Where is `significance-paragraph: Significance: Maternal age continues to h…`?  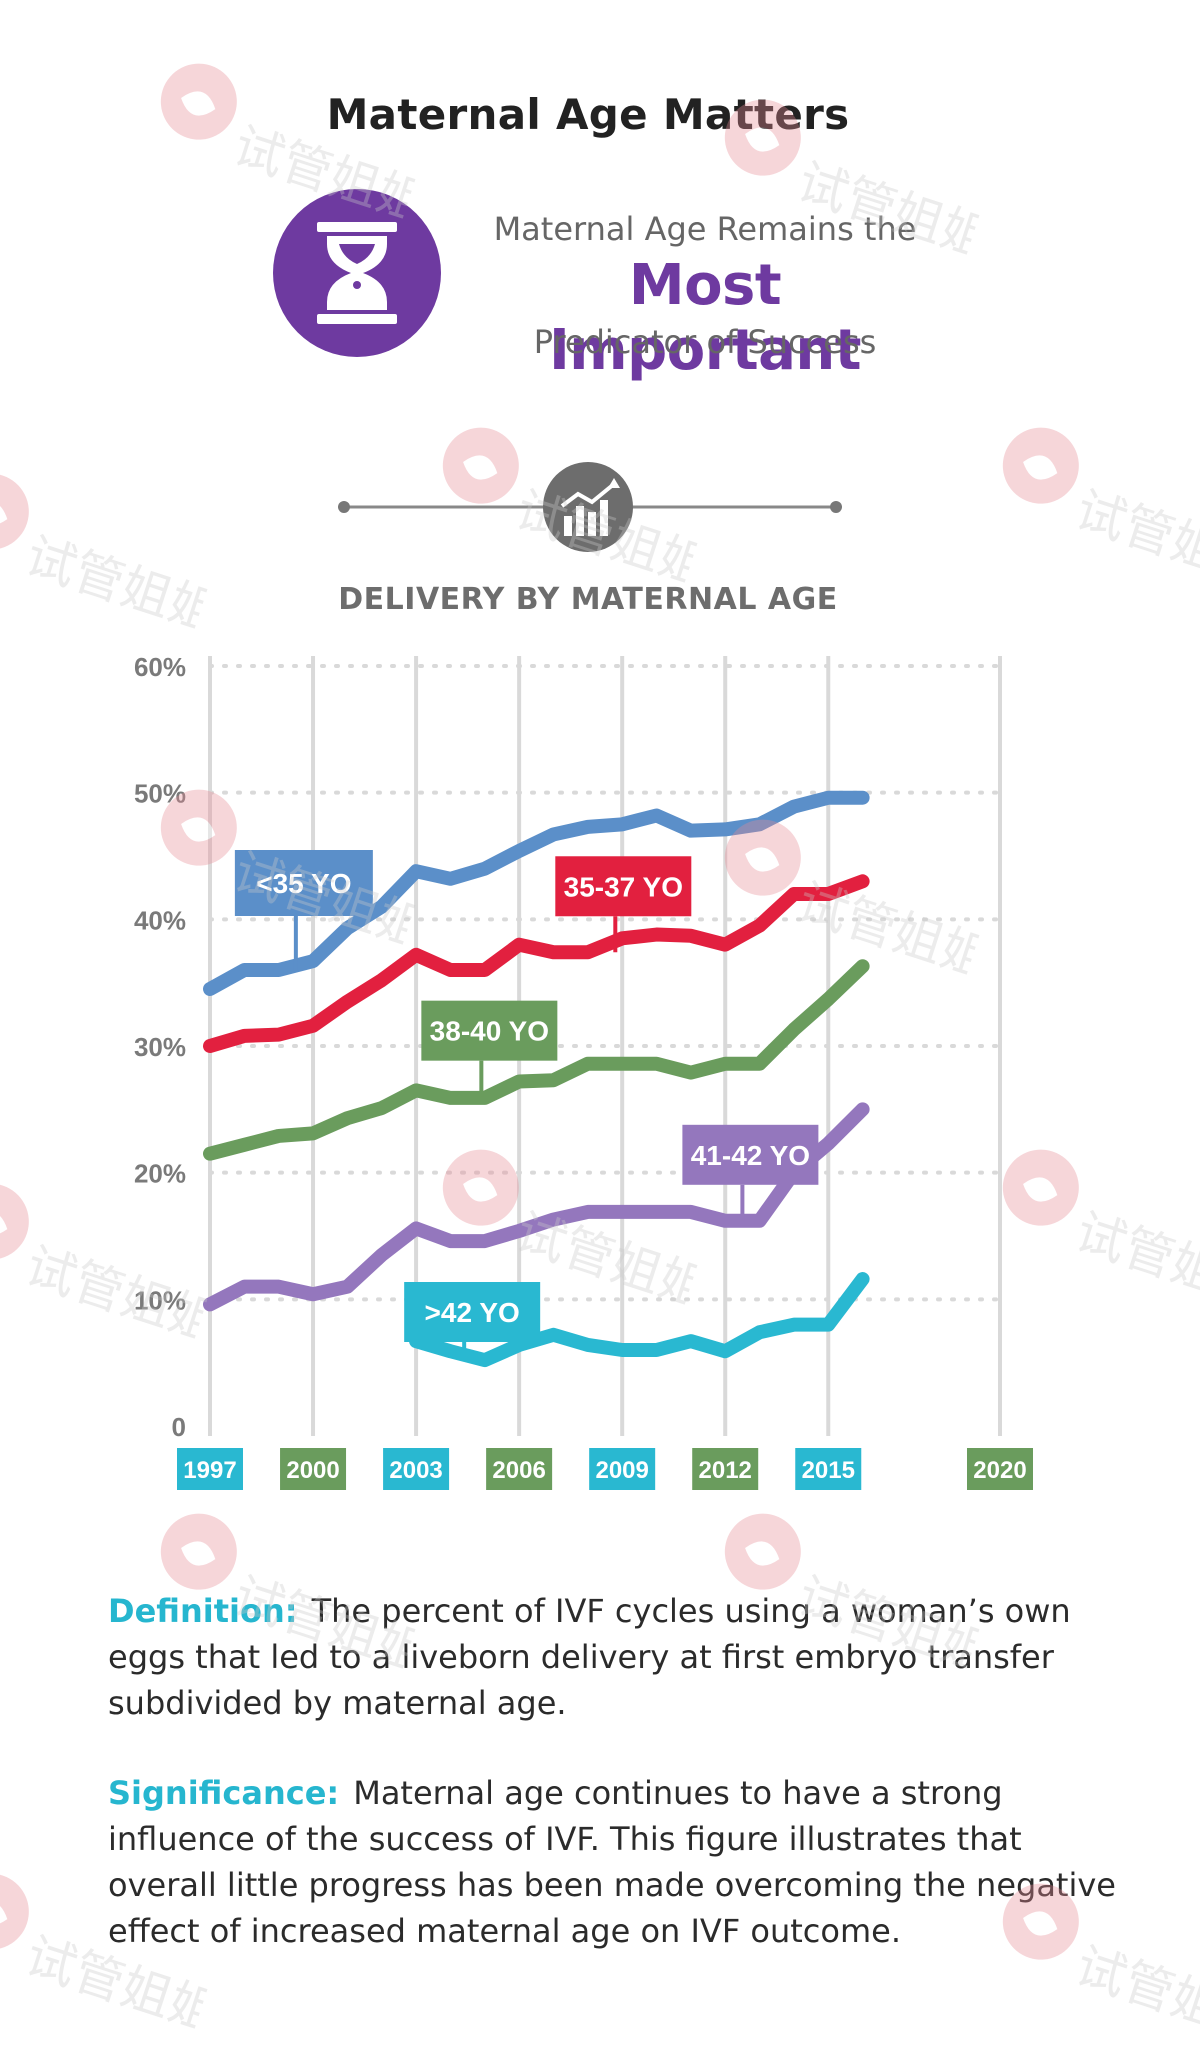
significance-paragraph: Significance: Maternal age continues to h… is located at coordinates (613, 1862).